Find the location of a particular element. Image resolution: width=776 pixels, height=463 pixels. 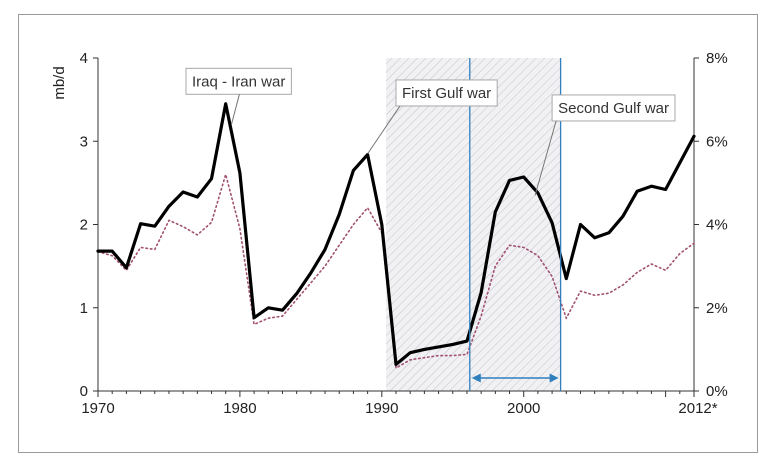

y2-tick-label: 0% is located at coordinates (717, 391).